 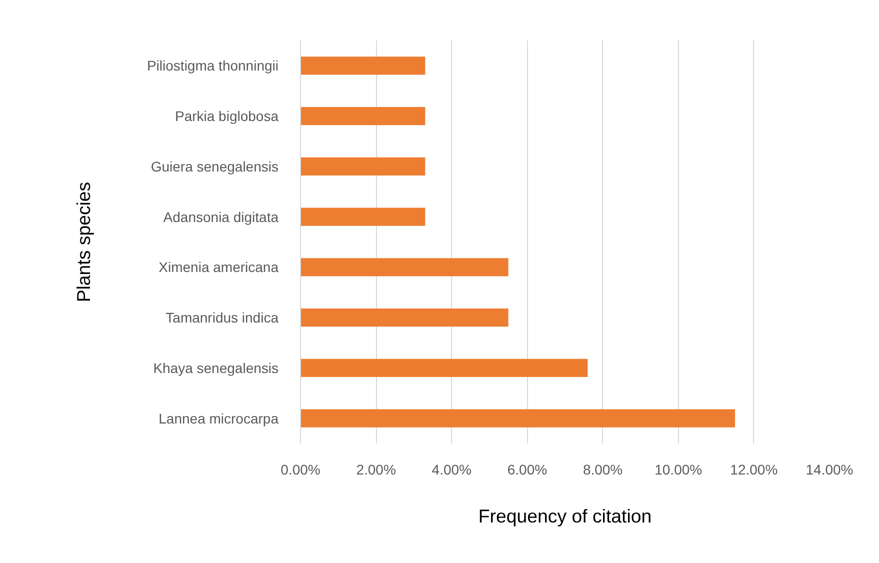 I want to click on x-tick-label: 10.00%, so click(x=678, y=470).